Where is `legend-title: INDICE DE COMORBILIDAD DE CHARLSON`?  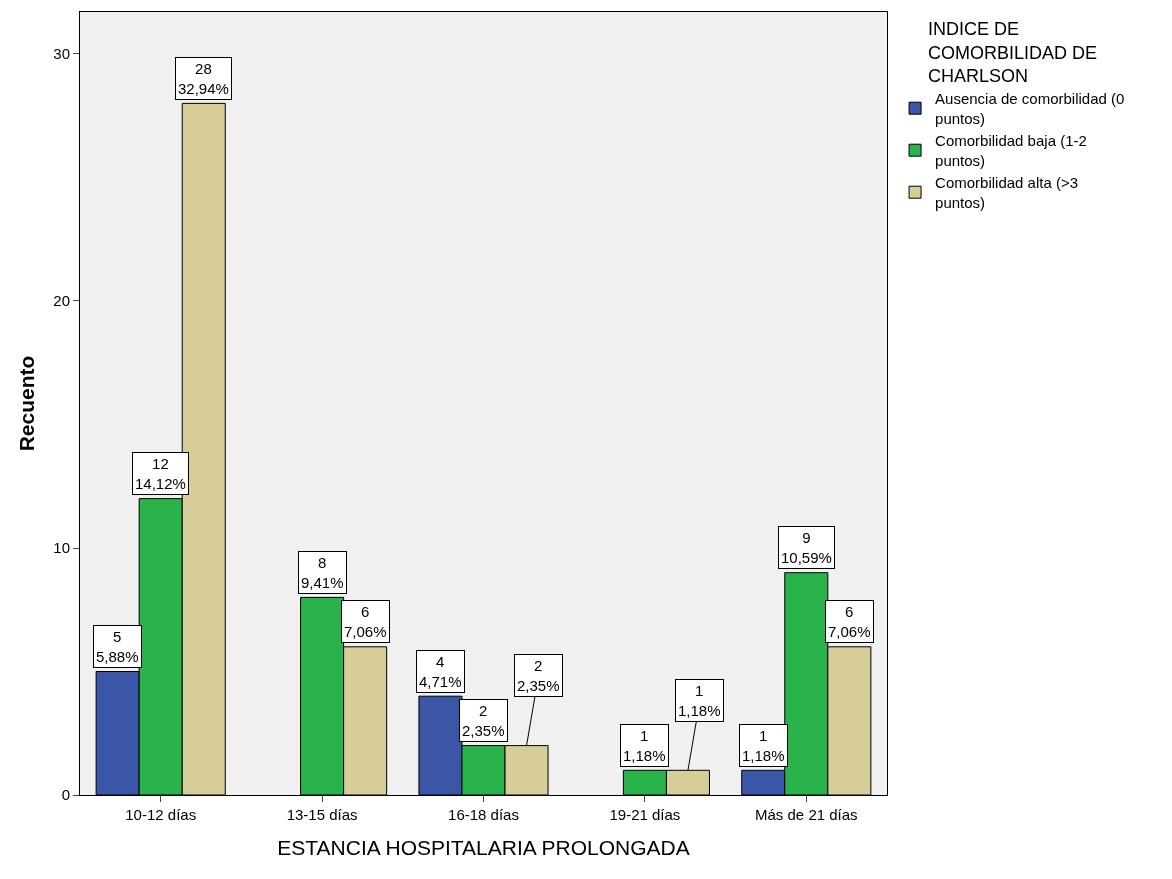 legend-title: INDICE DE COMORBILIDAD DE CHARLSON is located at coordinates (1013, 53).